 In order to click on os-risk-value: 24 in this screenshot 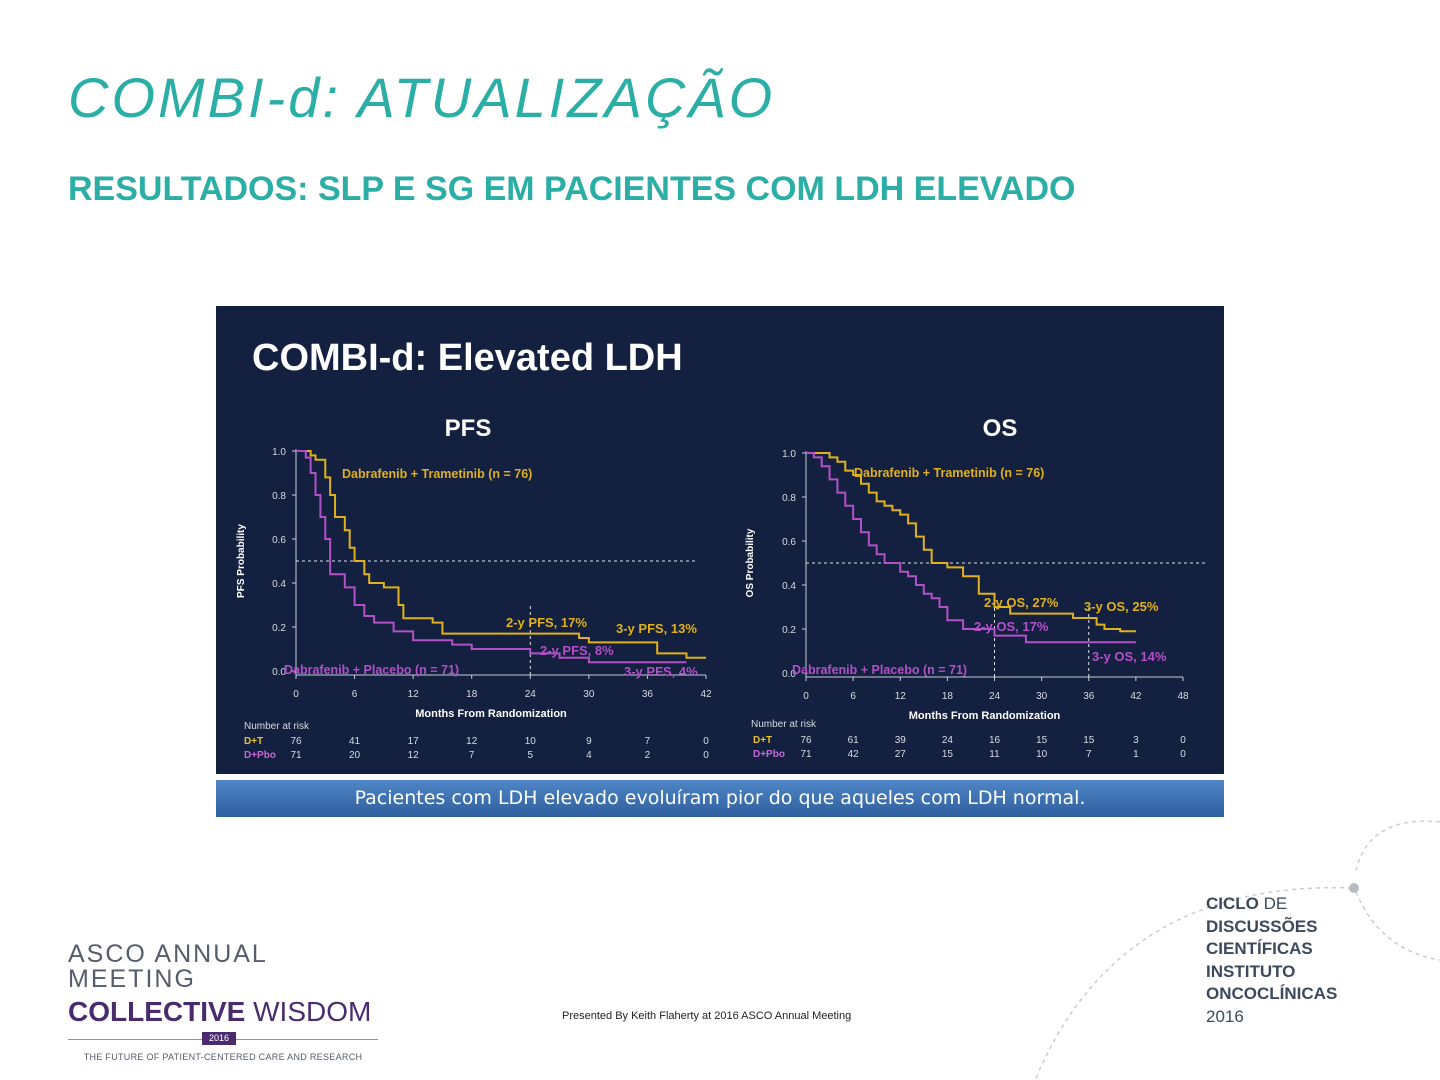, I will do `click(948, 740)`.